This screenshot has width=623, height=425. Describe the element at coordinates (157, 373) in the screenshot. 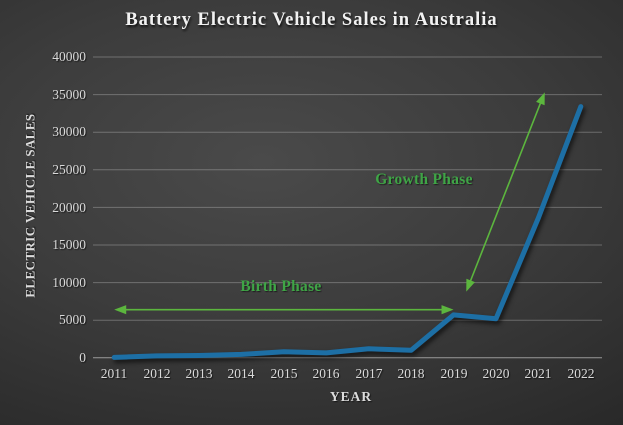

I see `x-tick-label: 2012` at that location.